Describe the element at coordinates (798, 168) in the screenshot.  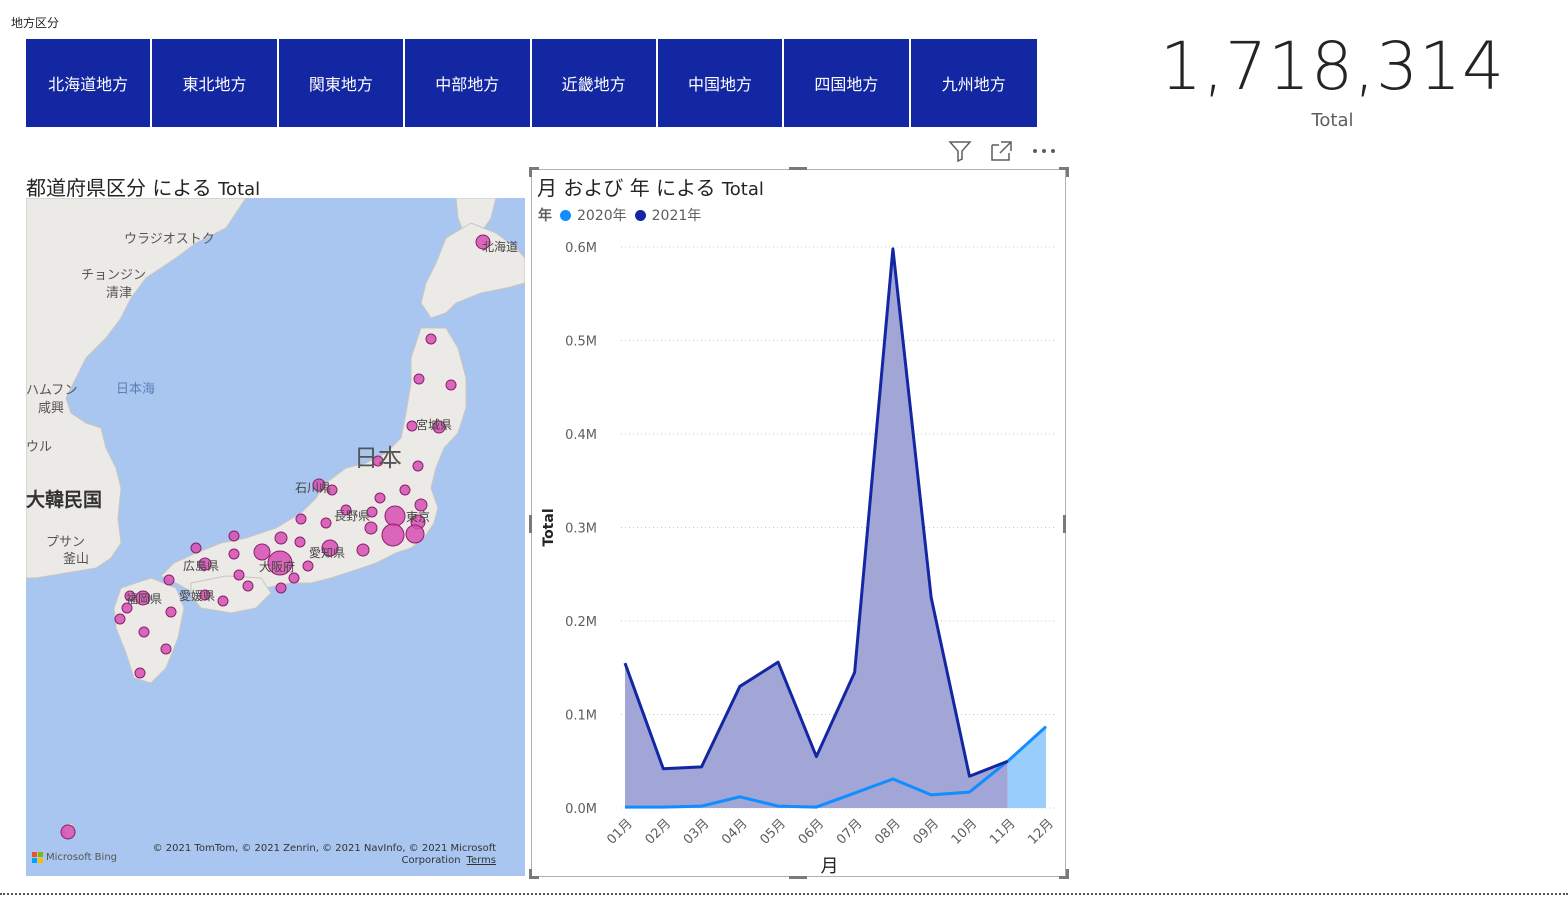
I see `resize-handle-top` at that location.